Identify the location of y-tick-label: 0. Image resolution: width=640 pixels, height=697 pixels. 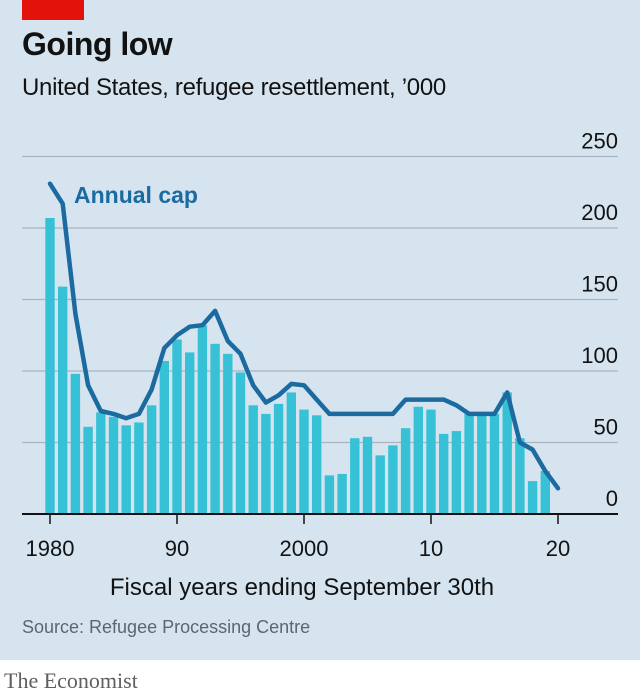
(612, 498).